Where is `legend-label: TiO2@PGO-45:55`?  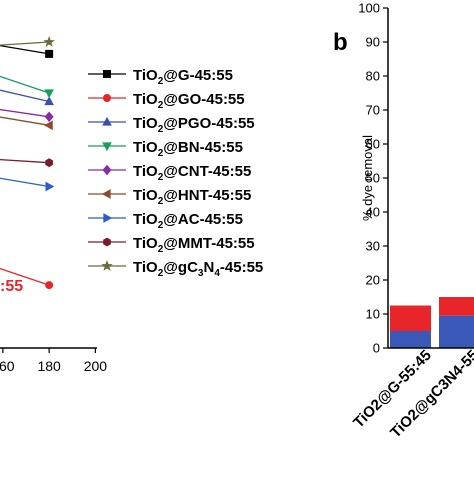 legend-label: TiO2@PGO-45:55 is located at coordinates (194, 125).